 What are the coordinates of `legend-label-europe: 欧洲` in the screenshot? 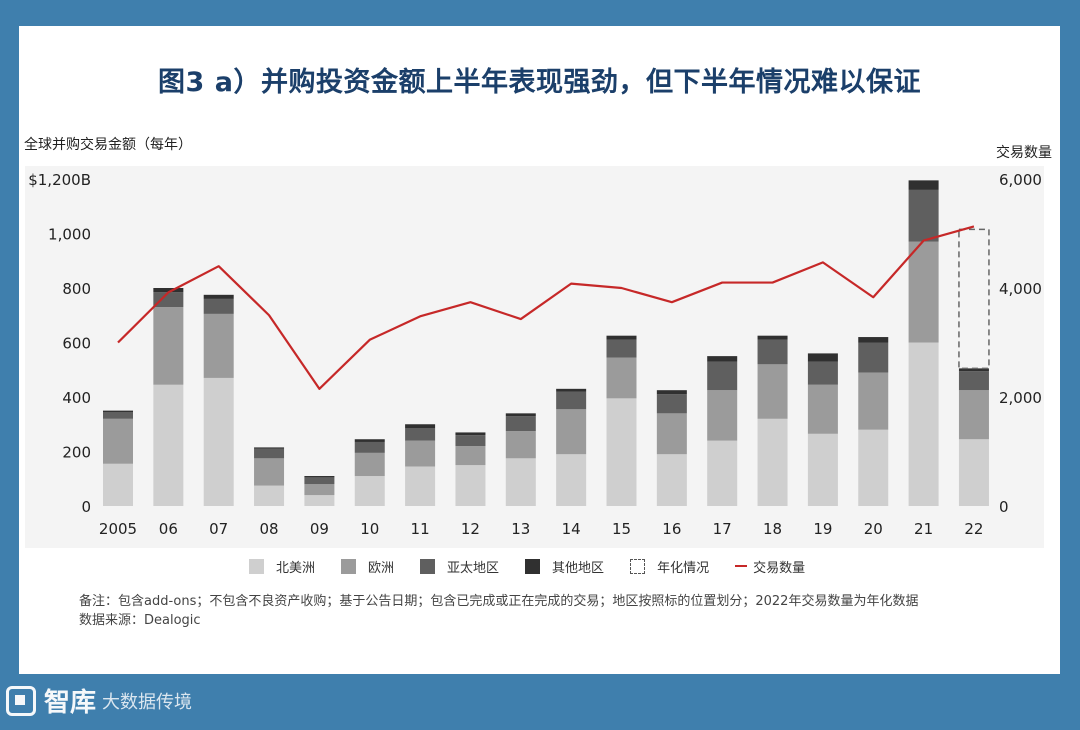 It's located at (381, 568).